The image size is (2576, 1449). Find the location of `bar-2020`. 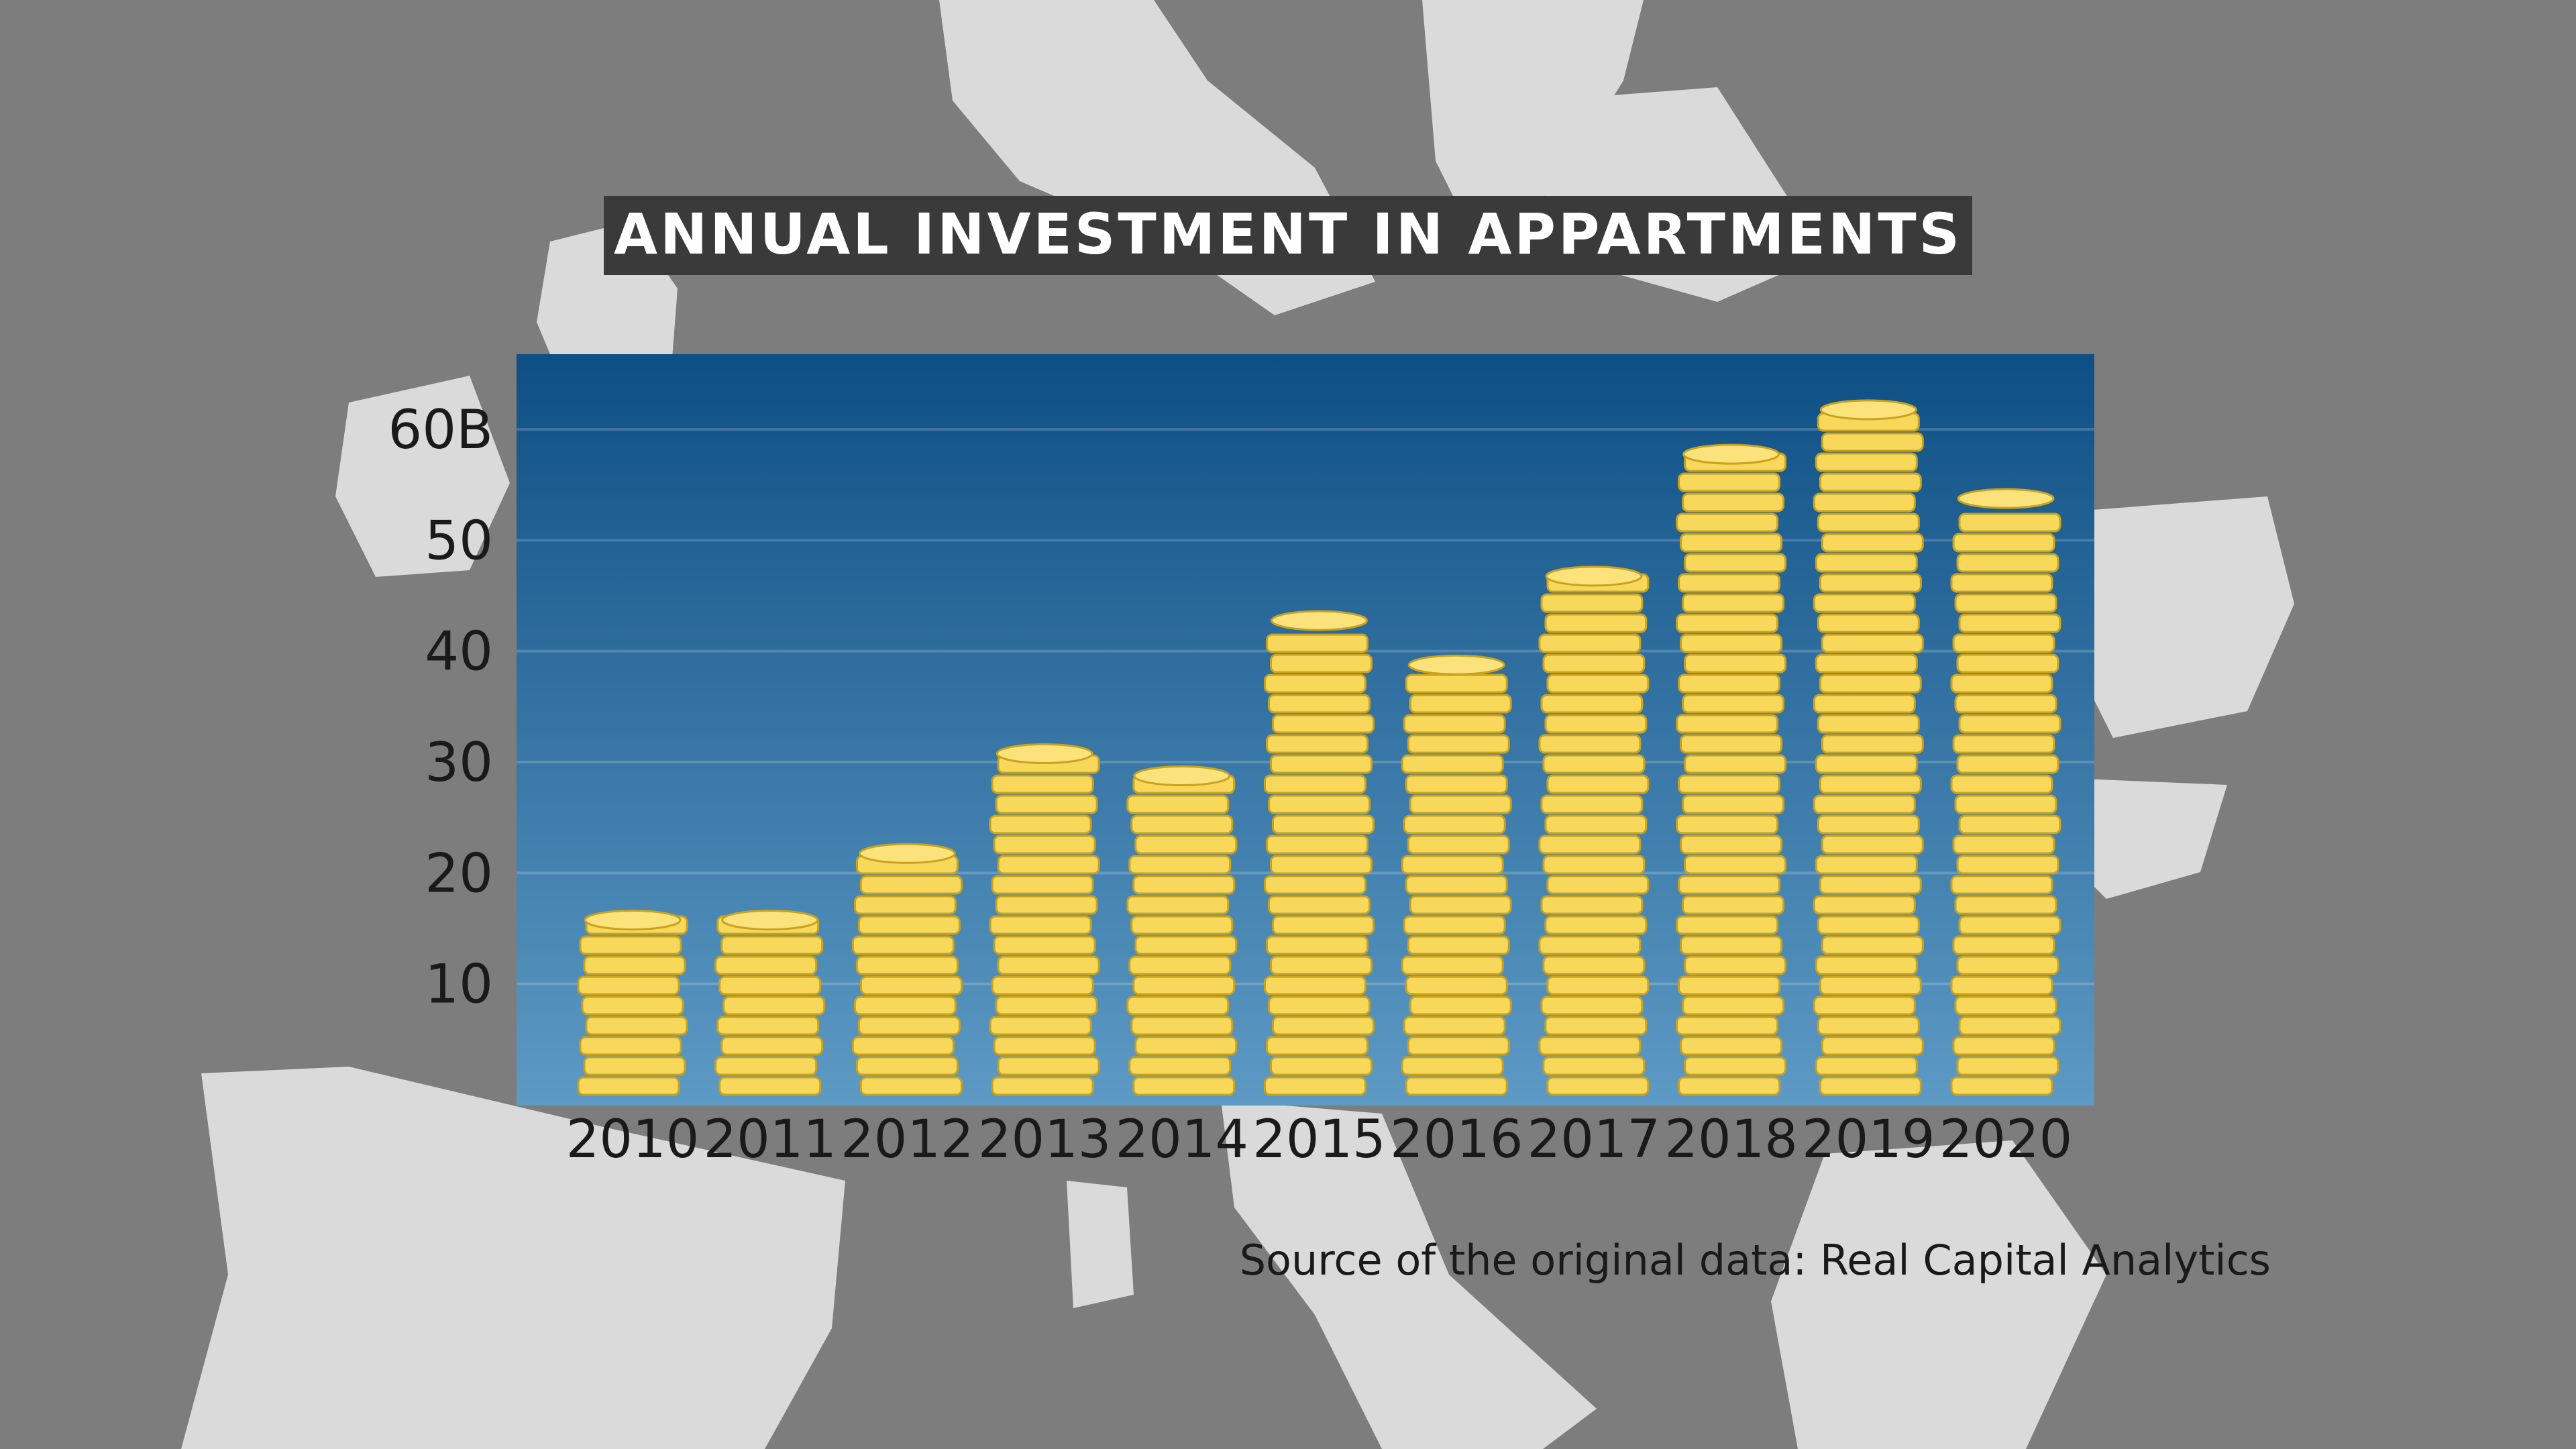

bar-2020 is located at coordinates (2005, 792).